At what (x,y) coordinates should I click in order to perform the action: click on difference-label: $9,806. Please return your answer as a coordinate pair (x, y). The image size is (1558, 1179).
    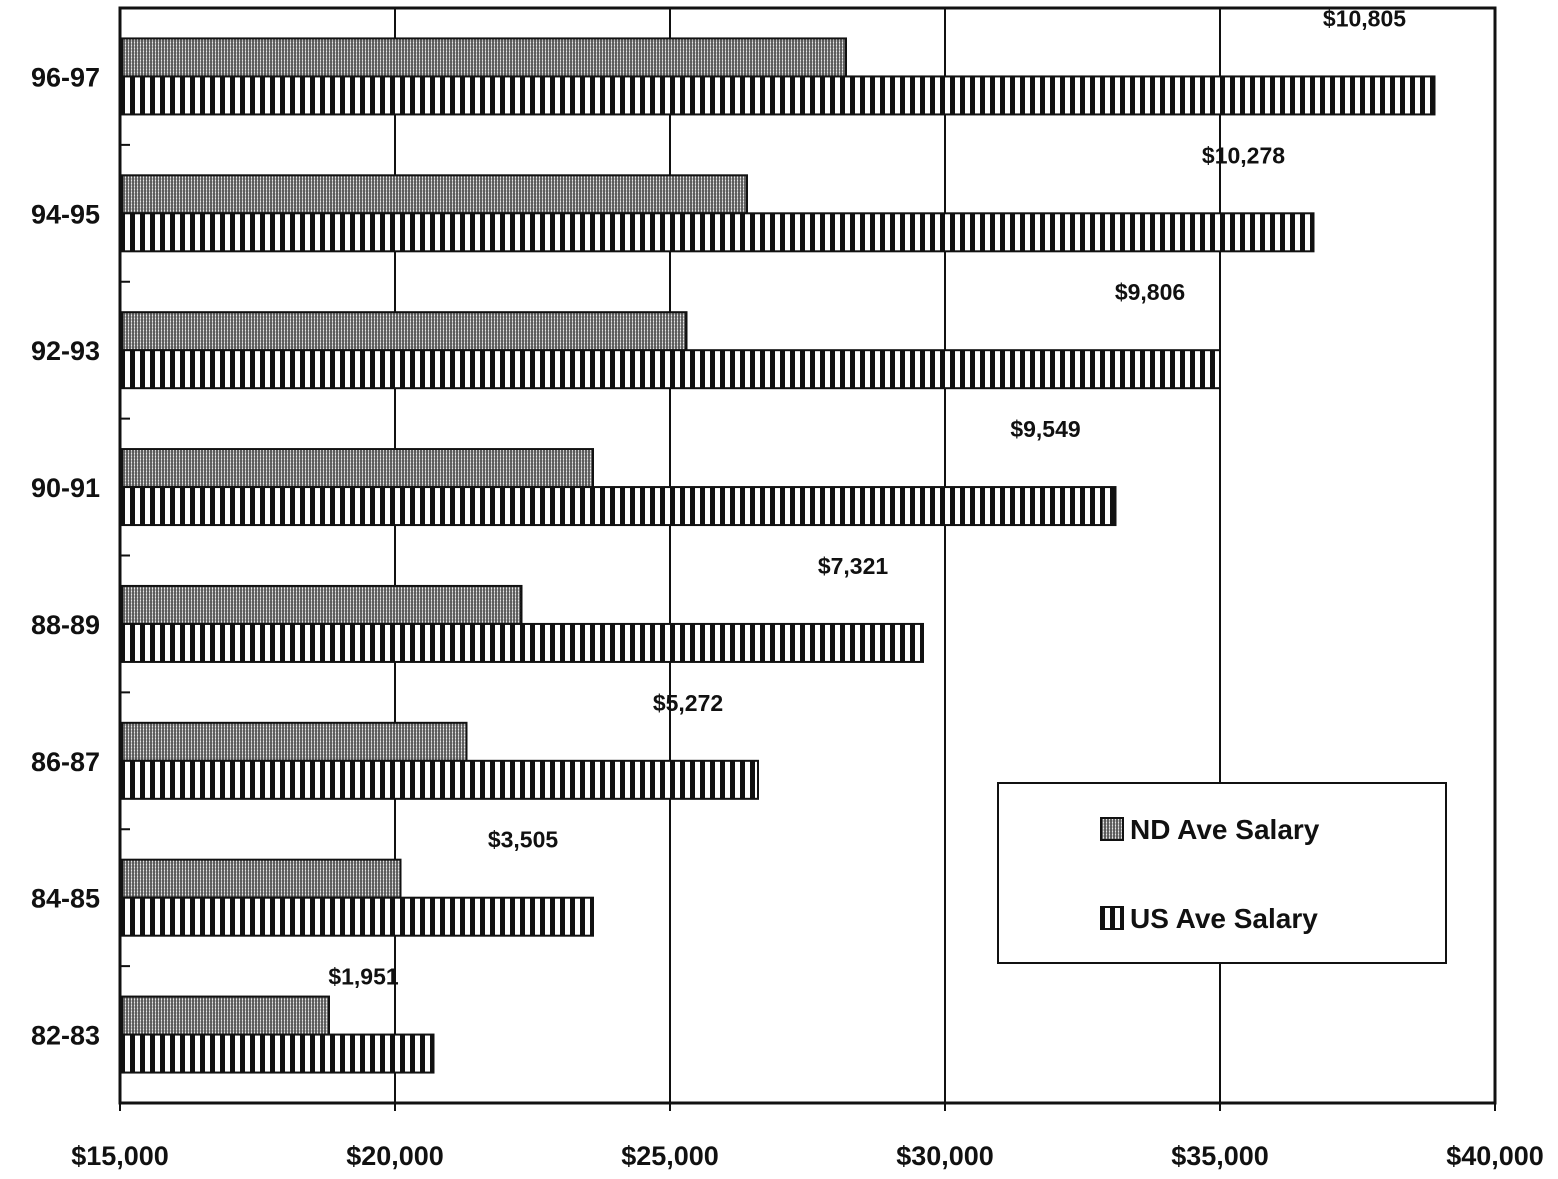
    Looking at the image, I should click on (1150, 292).